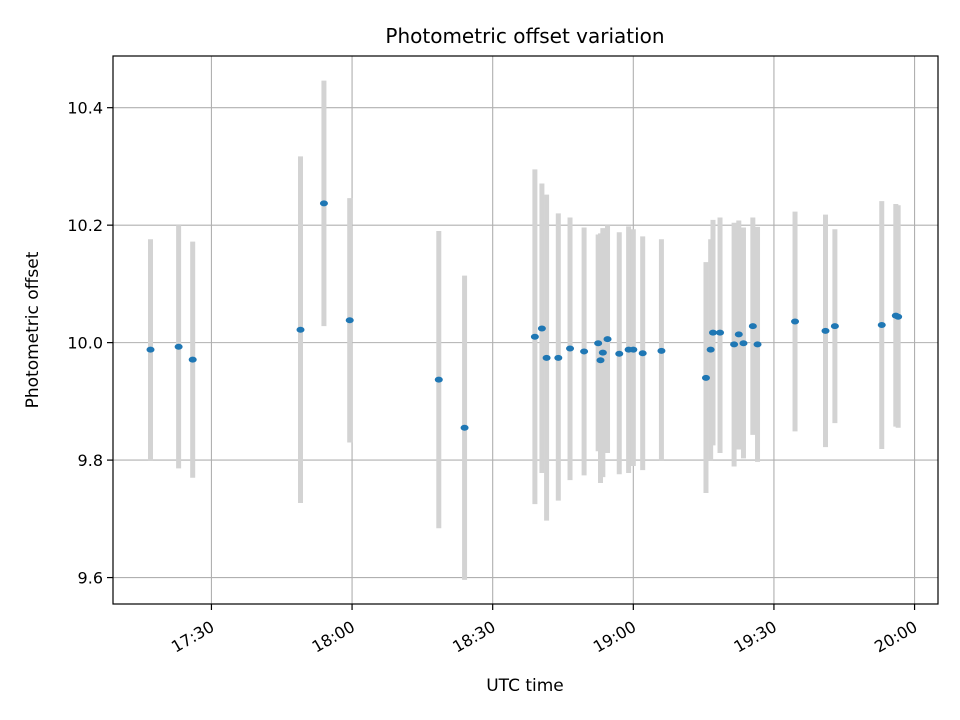 This screenshot has width=960, height=720. What do you see at coordinates (525, 686) in the screenshot?
I see `x-axis-label: UTC time` at bounding box center [525, 686].